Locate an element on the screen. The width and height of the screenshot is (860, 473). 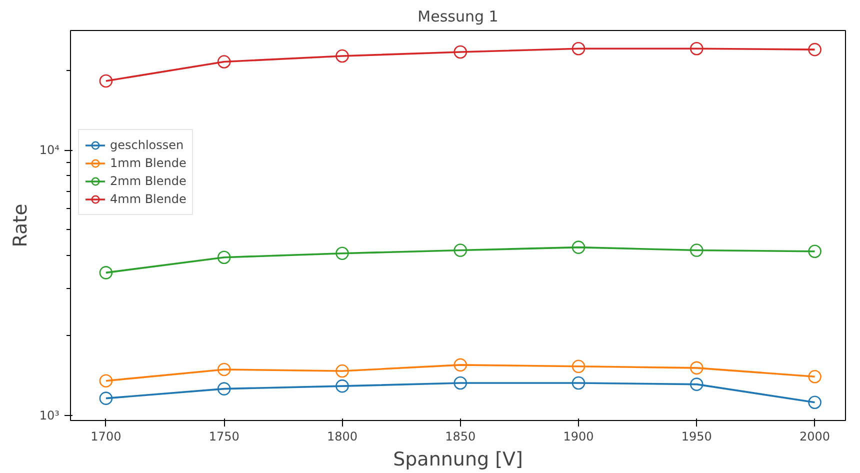
x-tick-label: 2000 is located at coordinates (815, 437).